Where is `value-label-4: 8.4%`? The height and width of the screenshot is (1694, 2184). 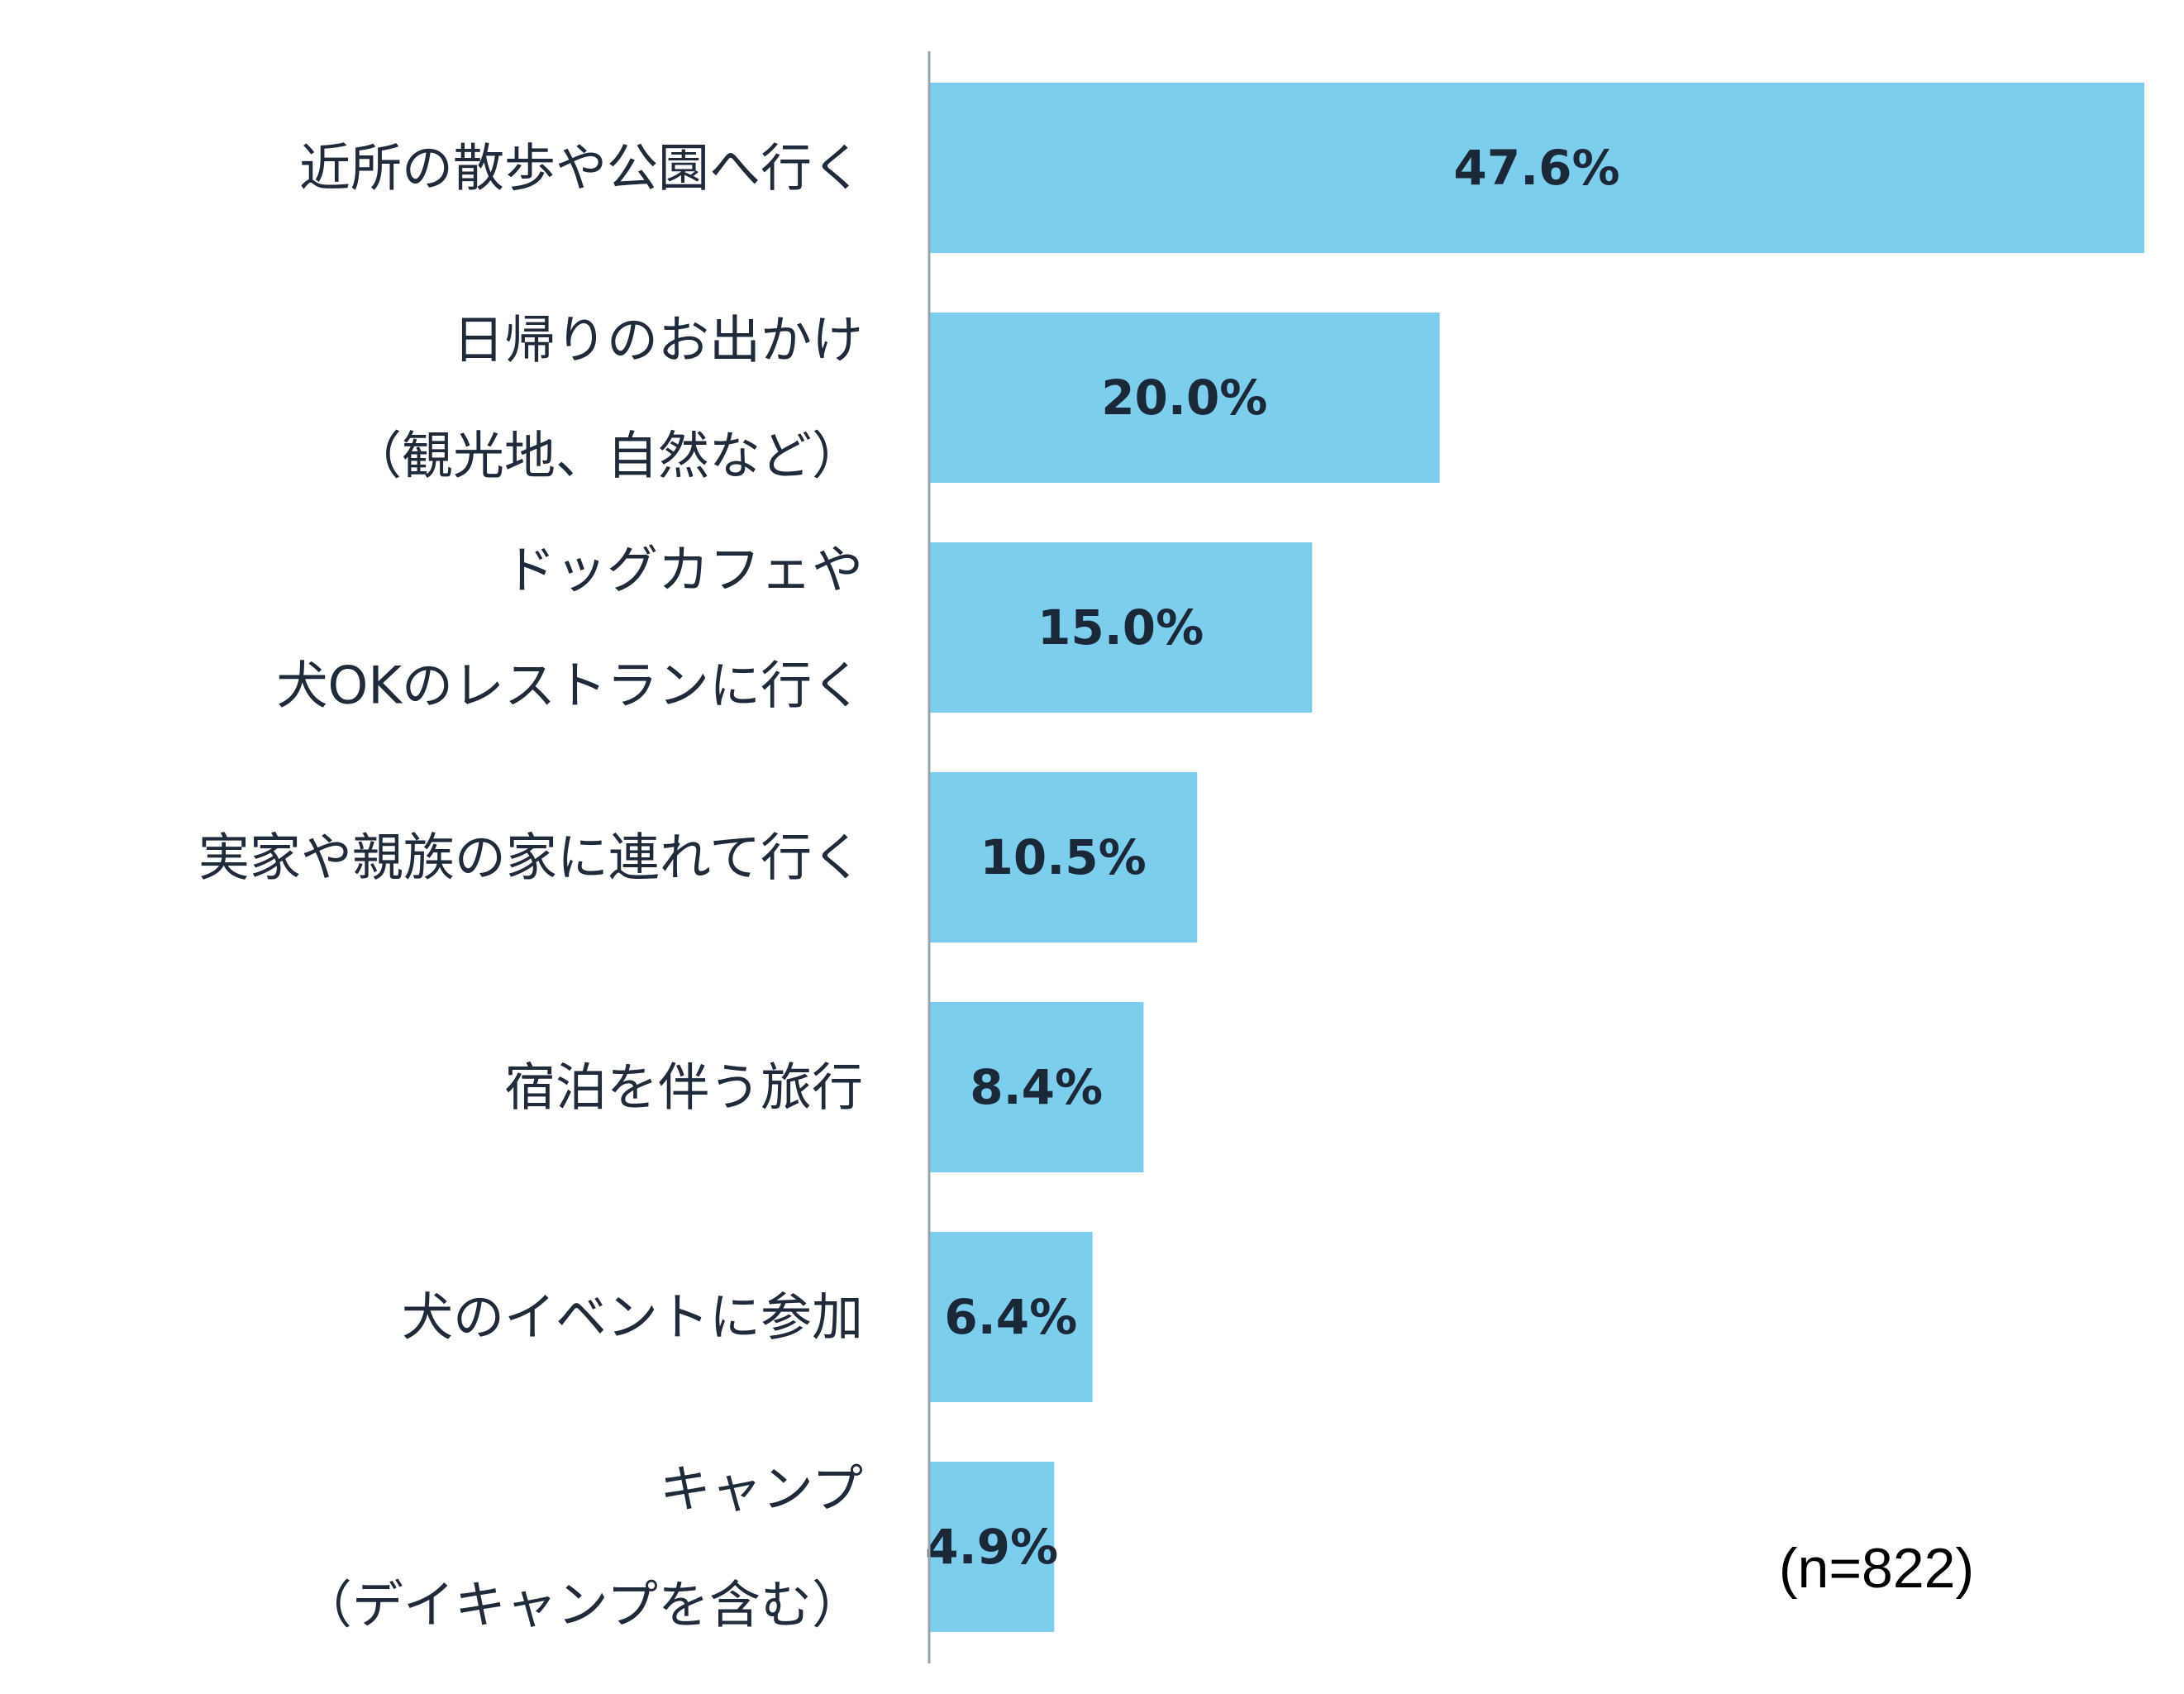 value-label-4: 8.4% is located at coordinates (1036, 1087).